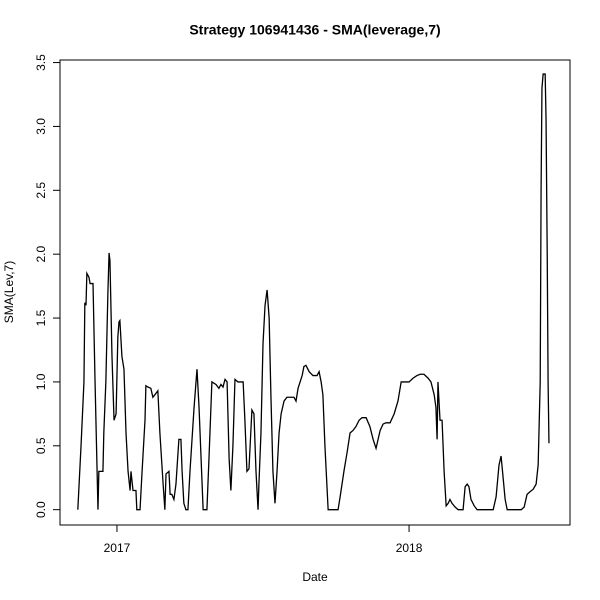 This screenshot has width=600, height=600. I want to click on y-tick-label: 2.5, so click(41, 190).